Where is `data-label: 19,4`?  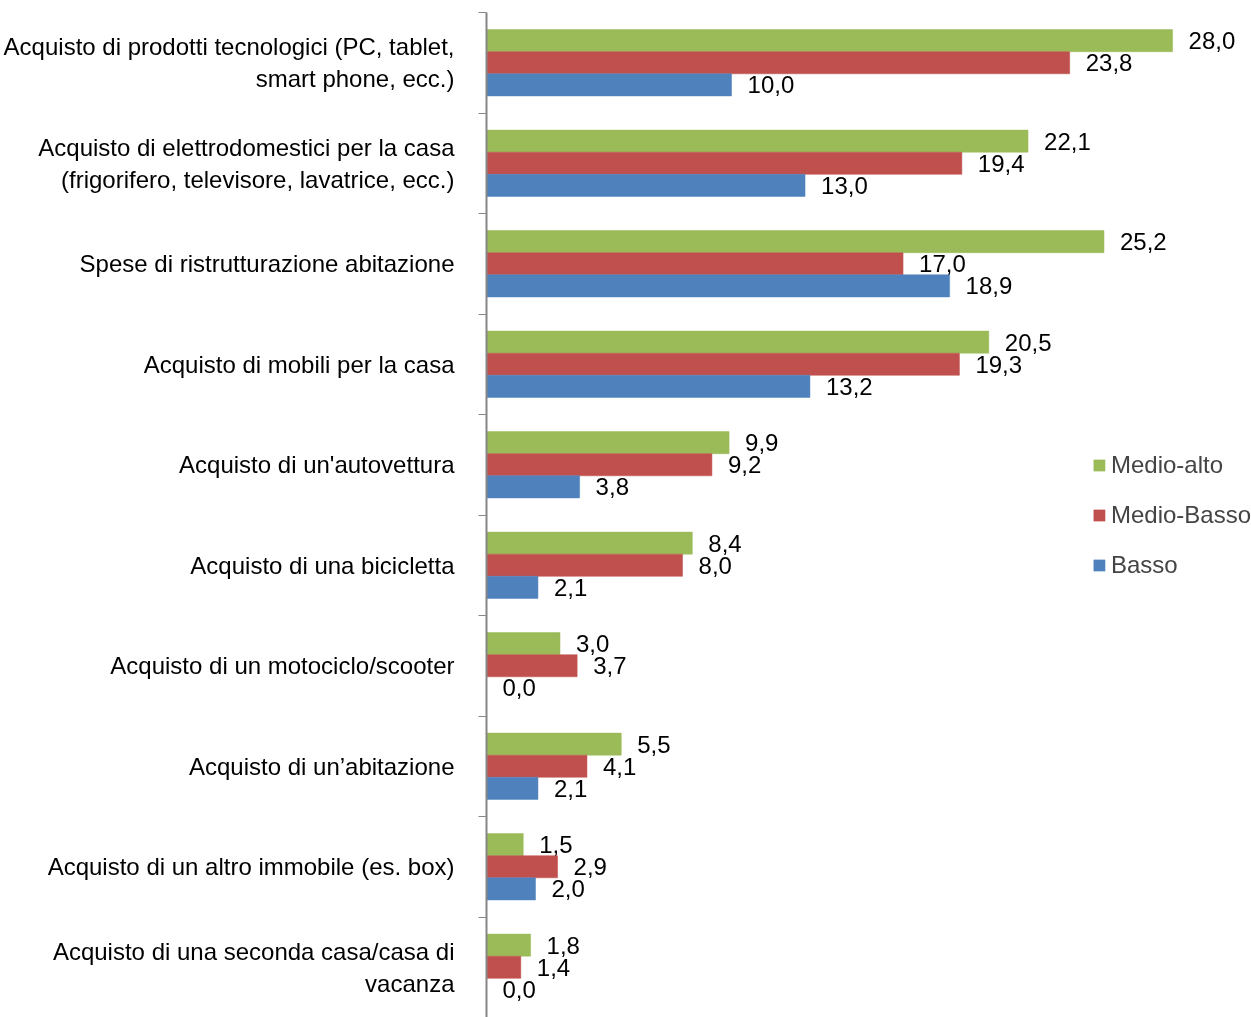
data-label: 19,4 is located at coordinates (1001, 163).